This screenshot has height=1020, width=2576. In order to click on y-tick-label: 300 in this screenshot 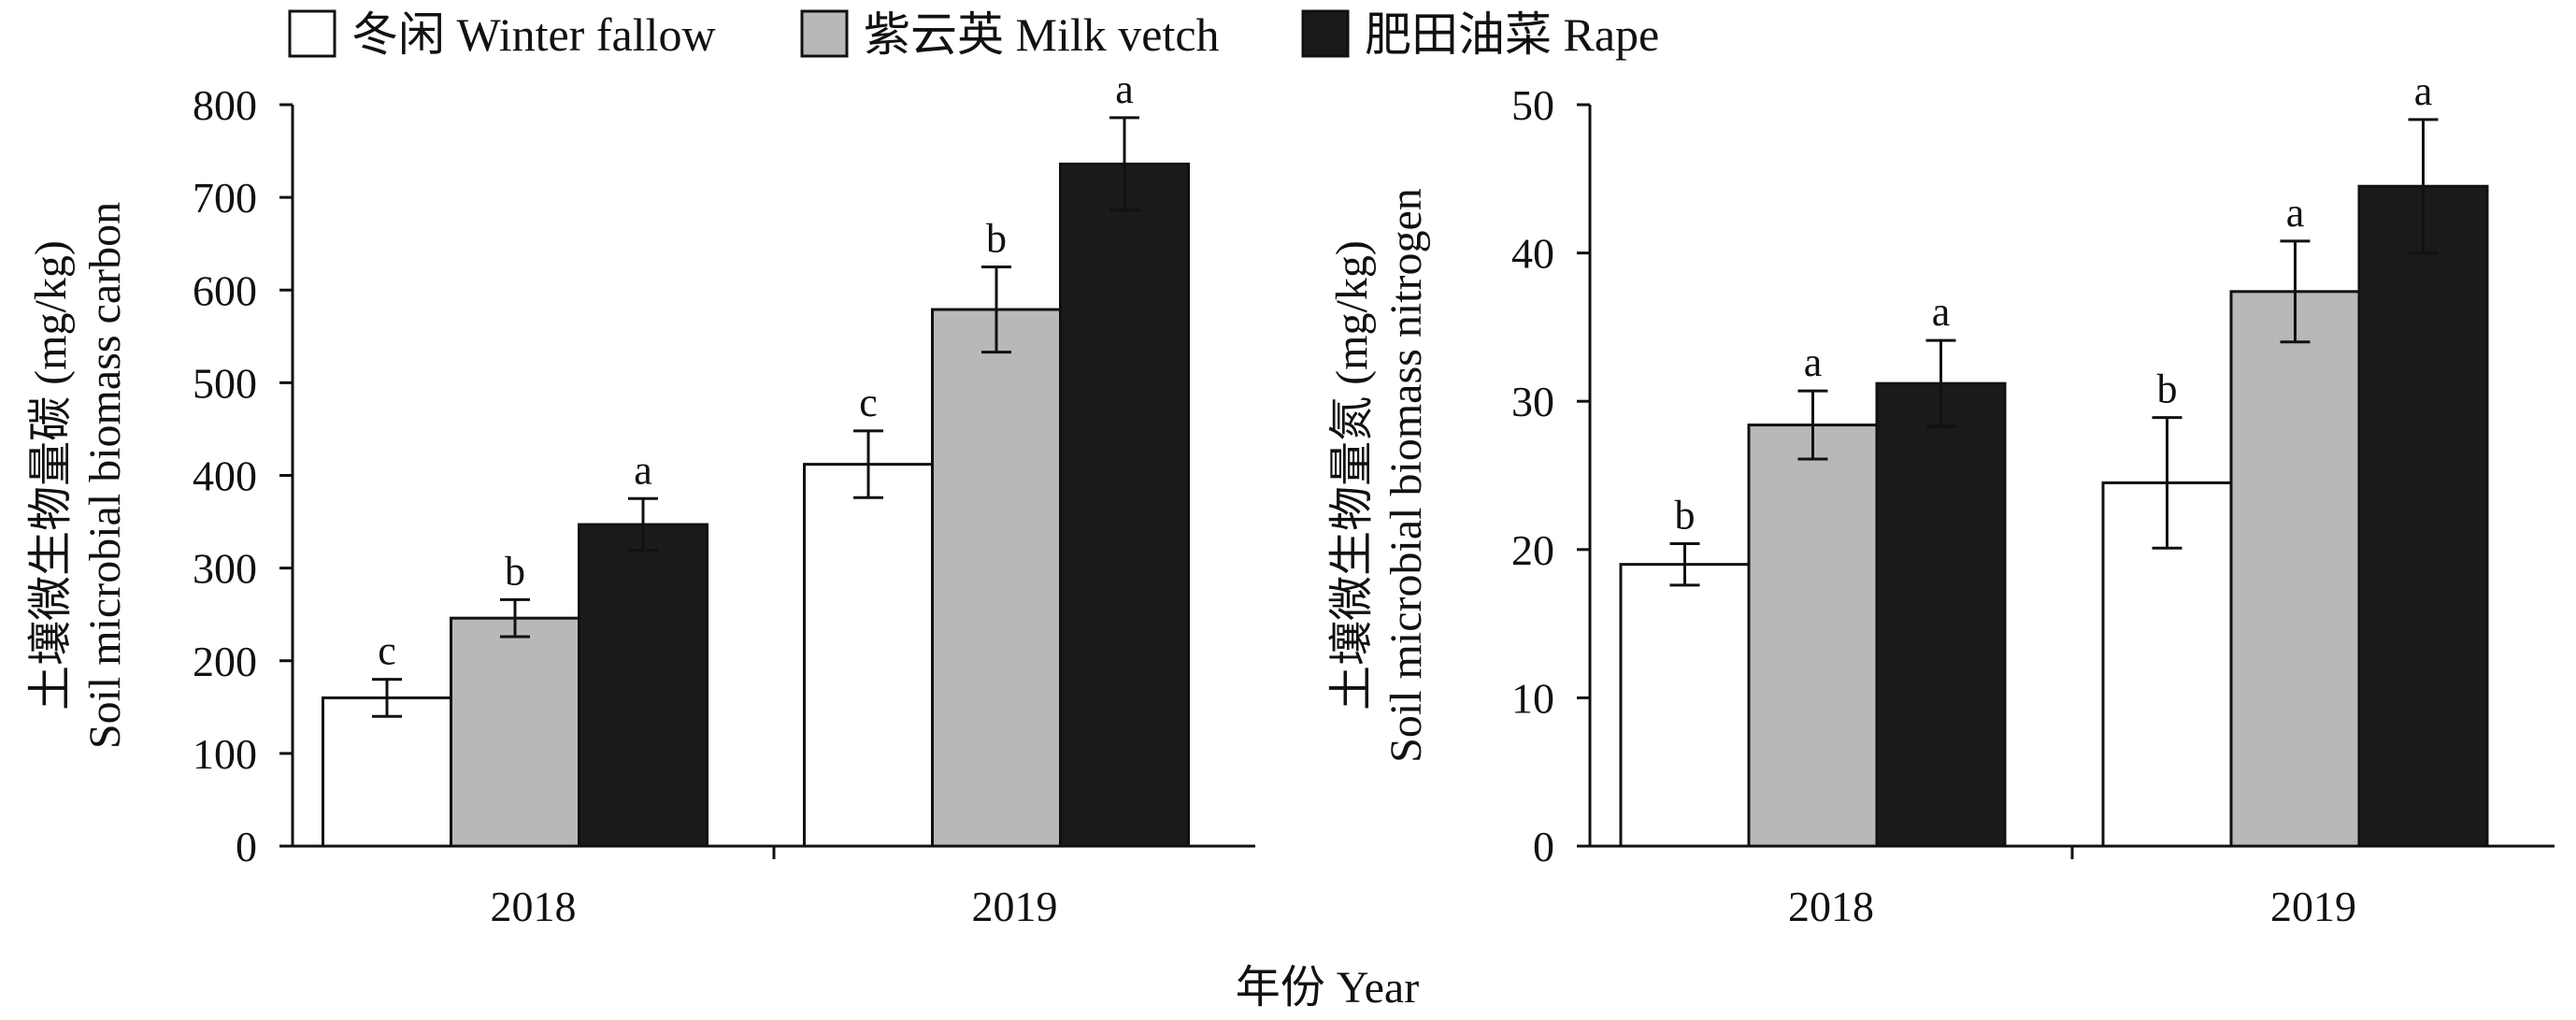, I will do `click(225, 569)`.